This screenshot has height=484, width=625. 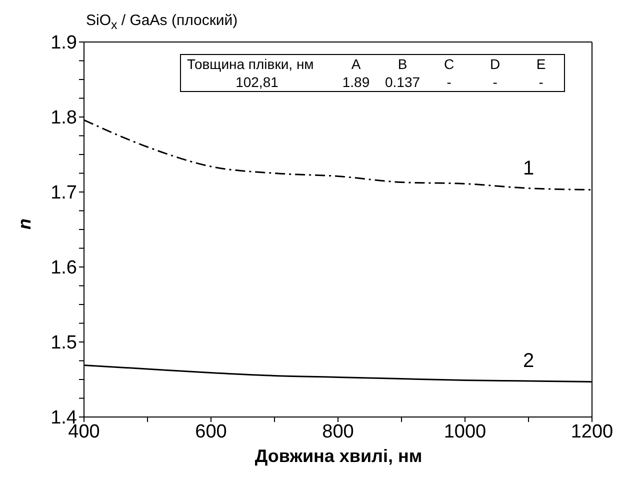 What do you see at coordinates (257, 82) in the screenshot?
I see `annotation: 102,81` at bounding box center [257, 82].